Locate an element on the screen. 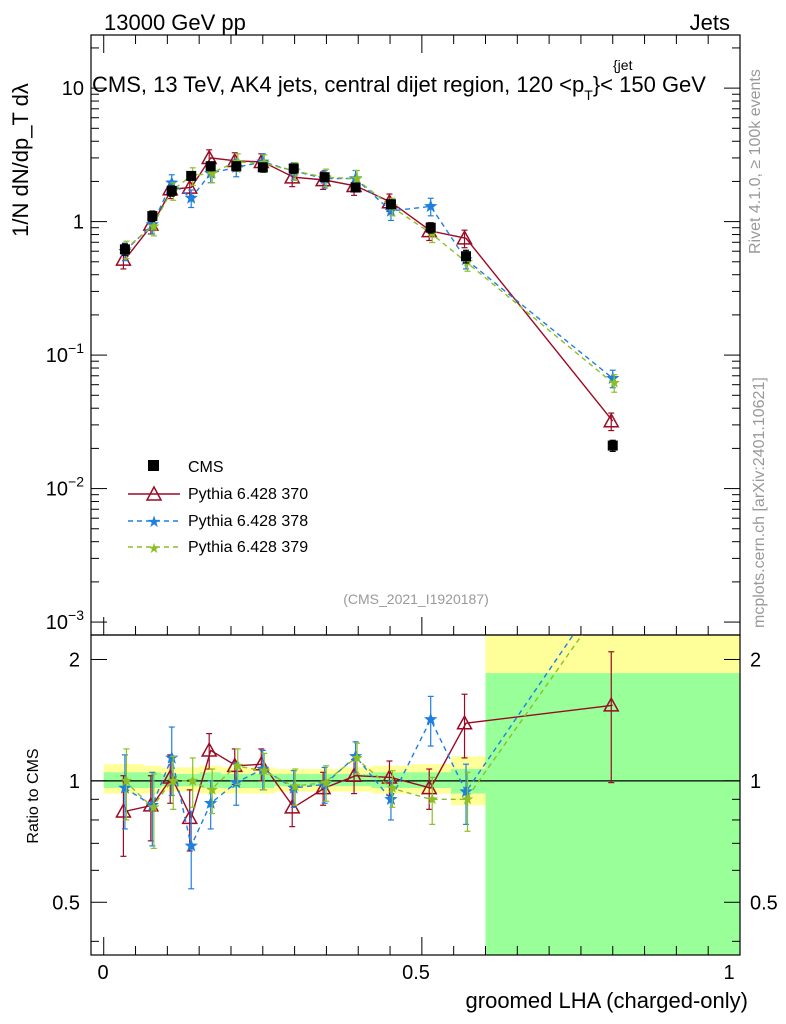  beam-label: 13000 GeV pp is located at coordinates (175, 22).